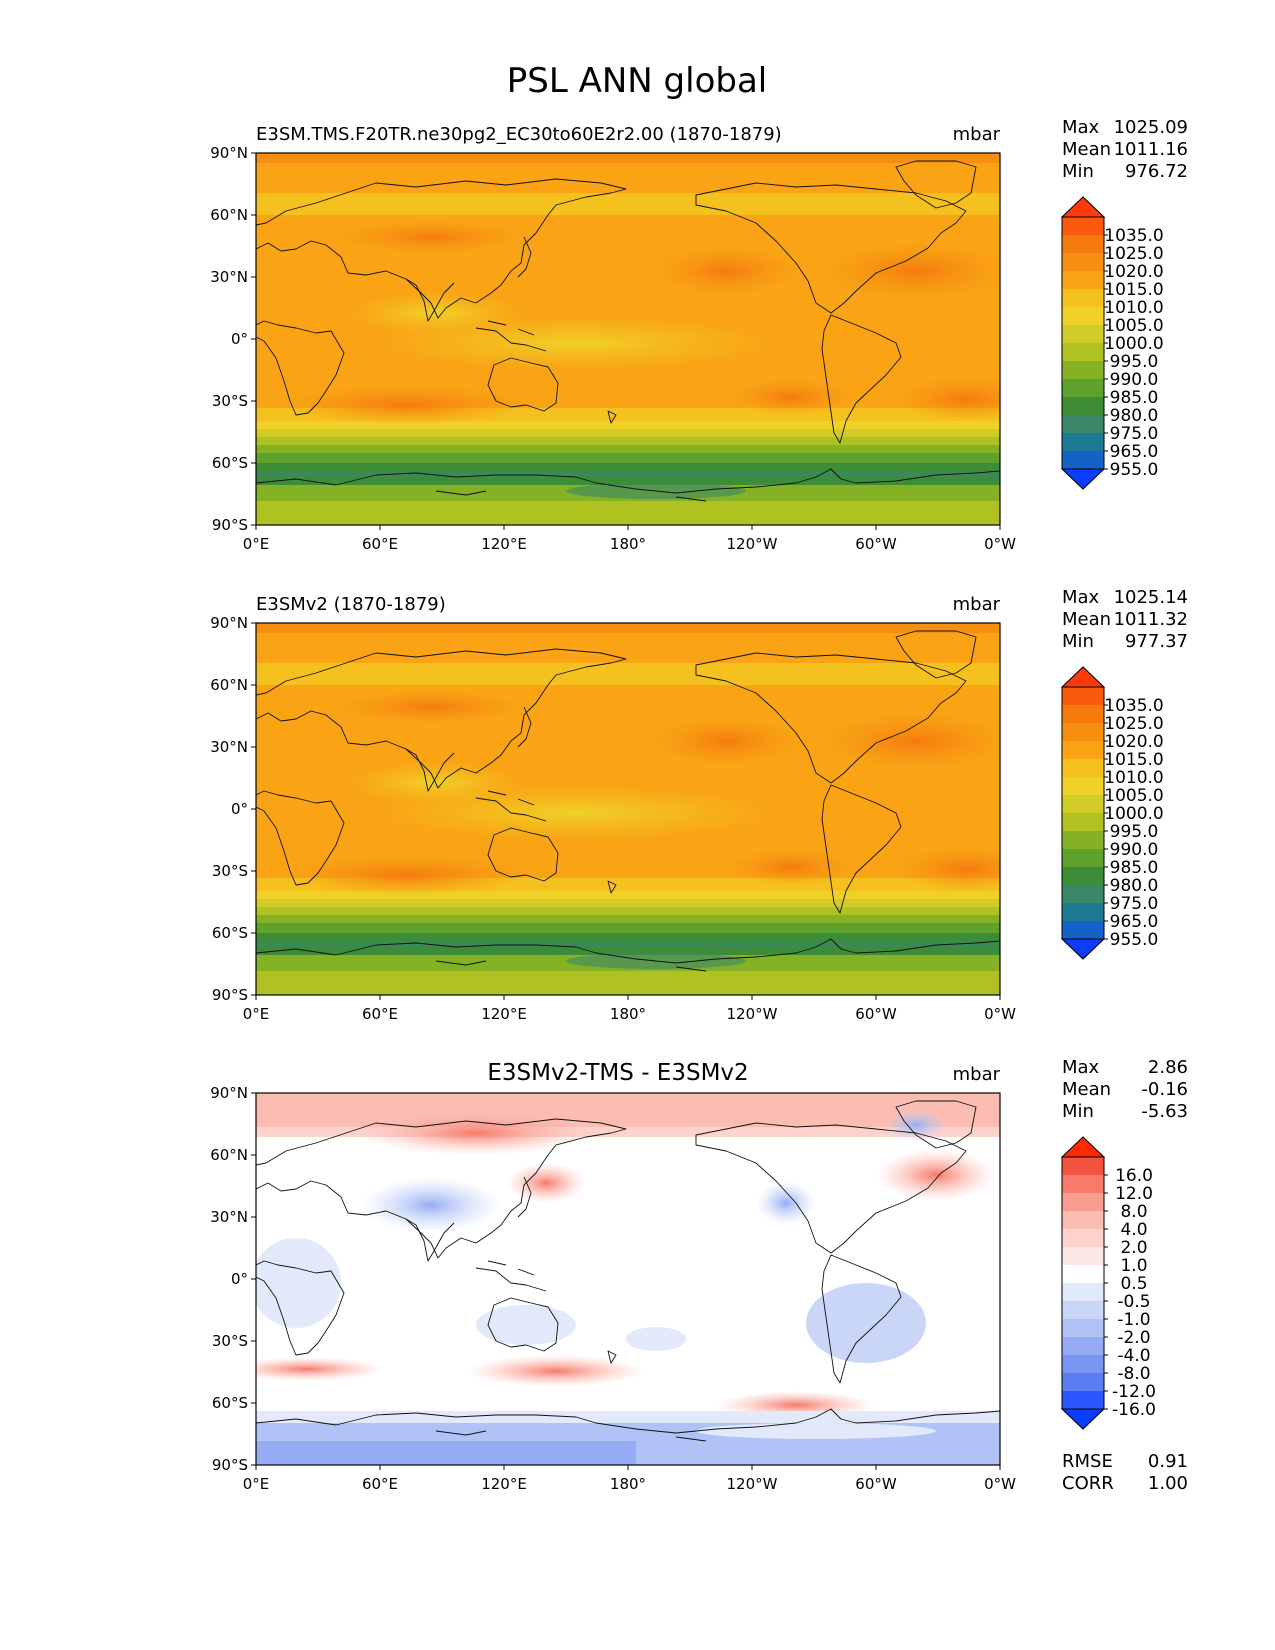 Image resolution: width=1275 pixels, height=1650 pixels. I want to click on colorbar-label: 1020.0, so click(1133, 272).